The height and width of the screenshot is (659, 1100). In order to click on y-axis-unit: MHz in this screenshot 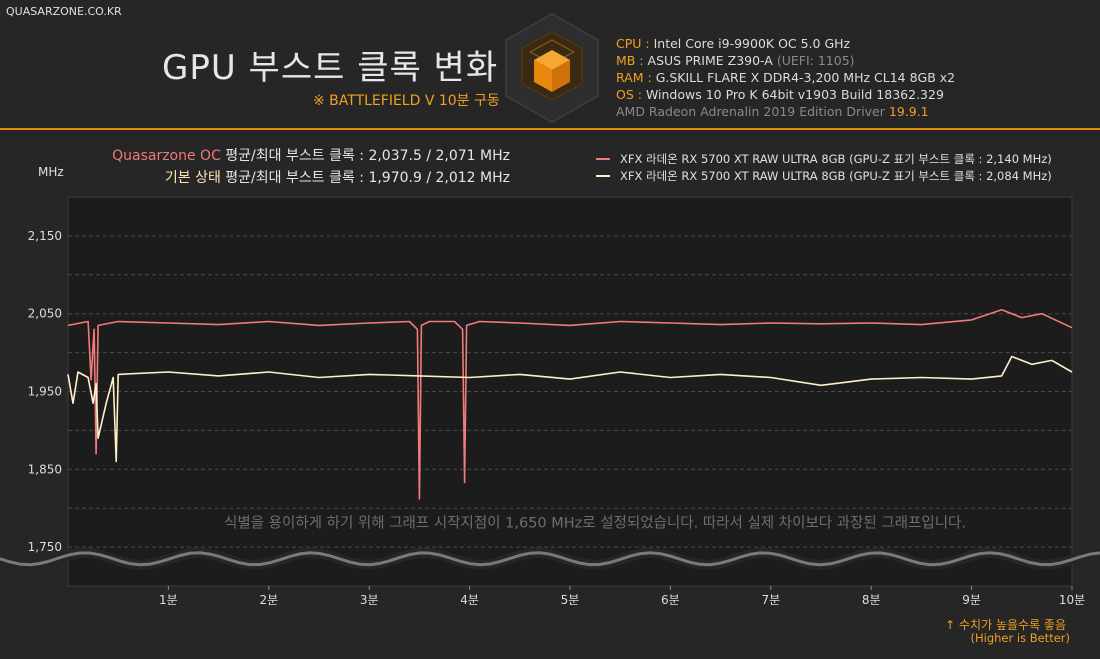, I will do `click(51, 172)`.